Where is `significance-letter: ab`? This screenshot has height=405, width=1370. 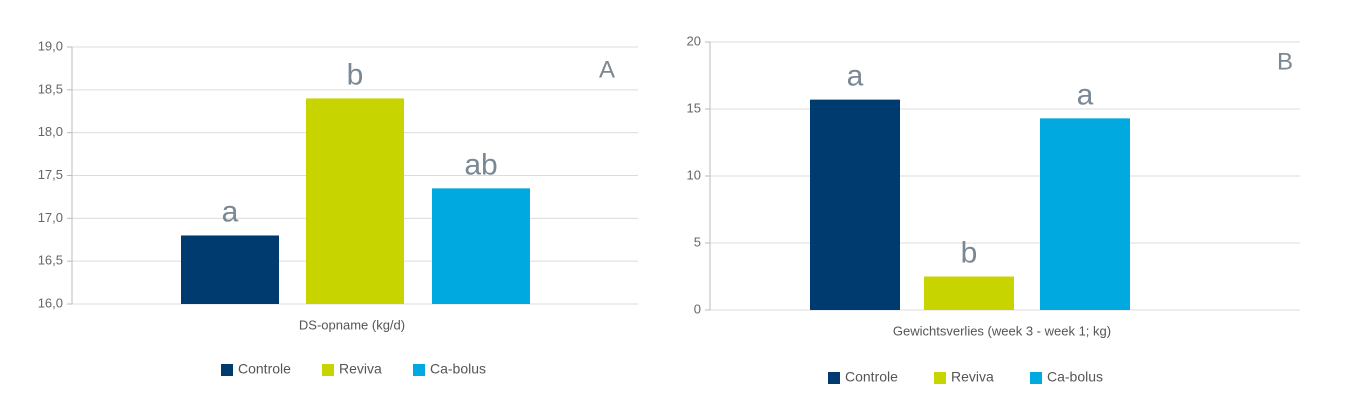 significance-letter: ab is located at coordinates (480, 164).